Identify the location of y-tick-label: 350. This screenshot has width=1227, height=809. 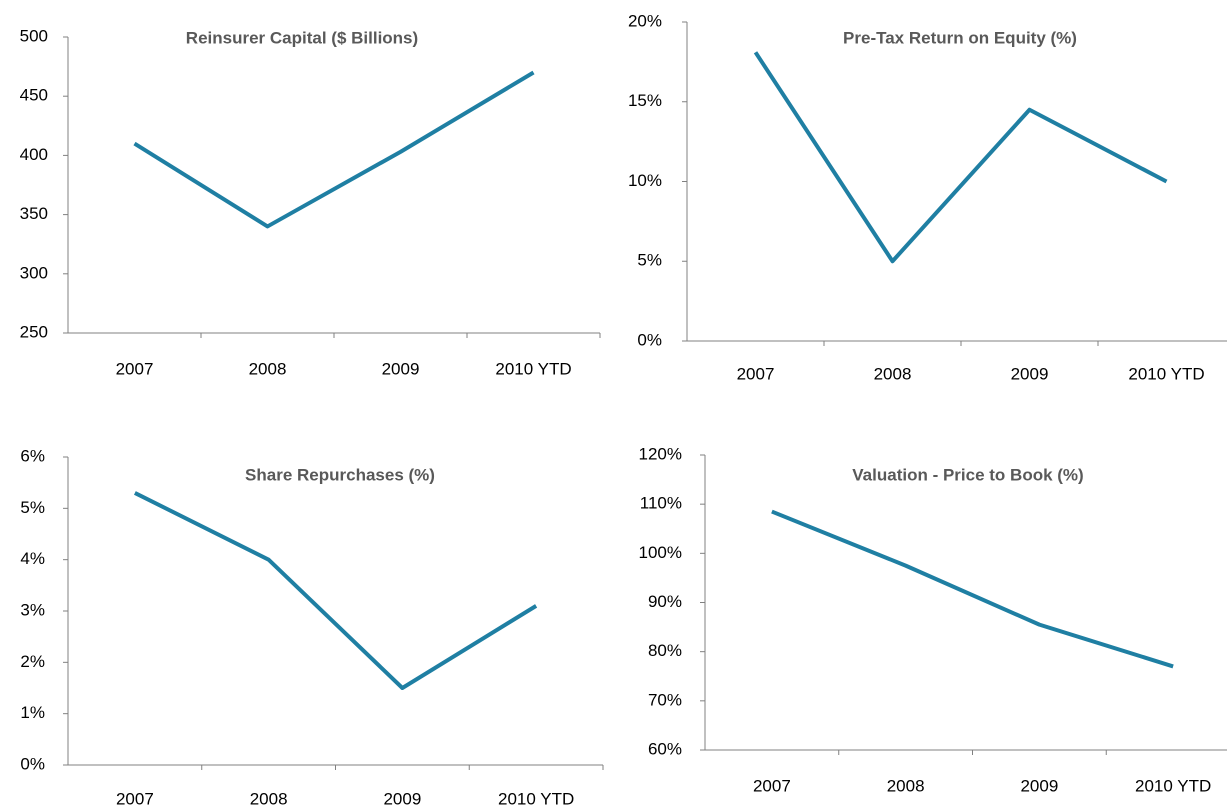
(34, 213).